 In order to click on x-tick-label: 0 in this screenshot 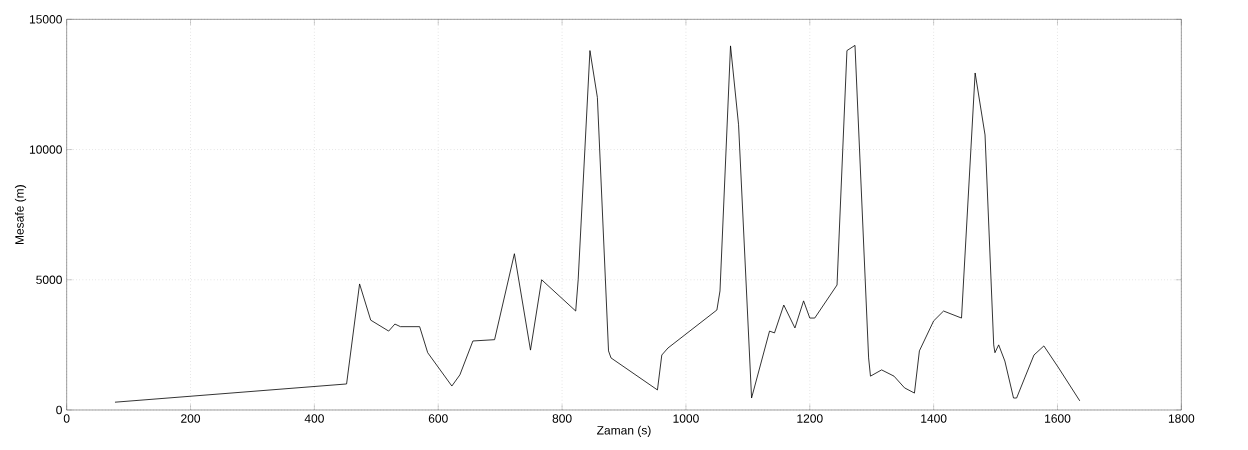, I will do `click(66, 418)`.